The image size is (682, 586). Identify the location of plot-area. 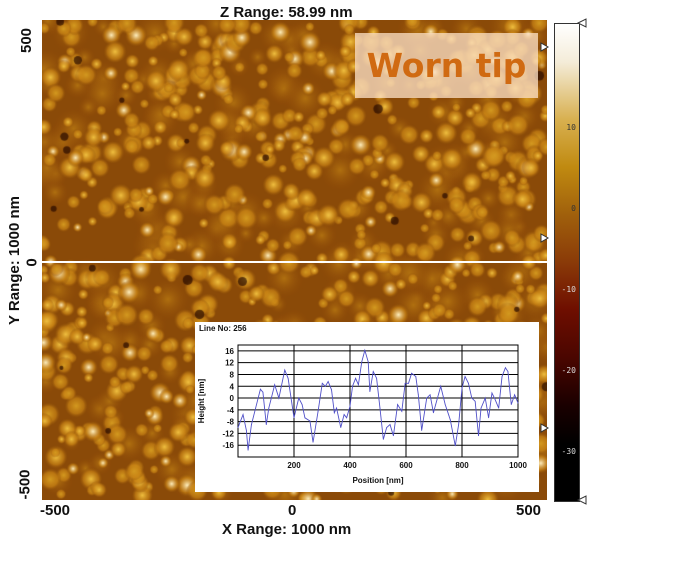
(378, 401).